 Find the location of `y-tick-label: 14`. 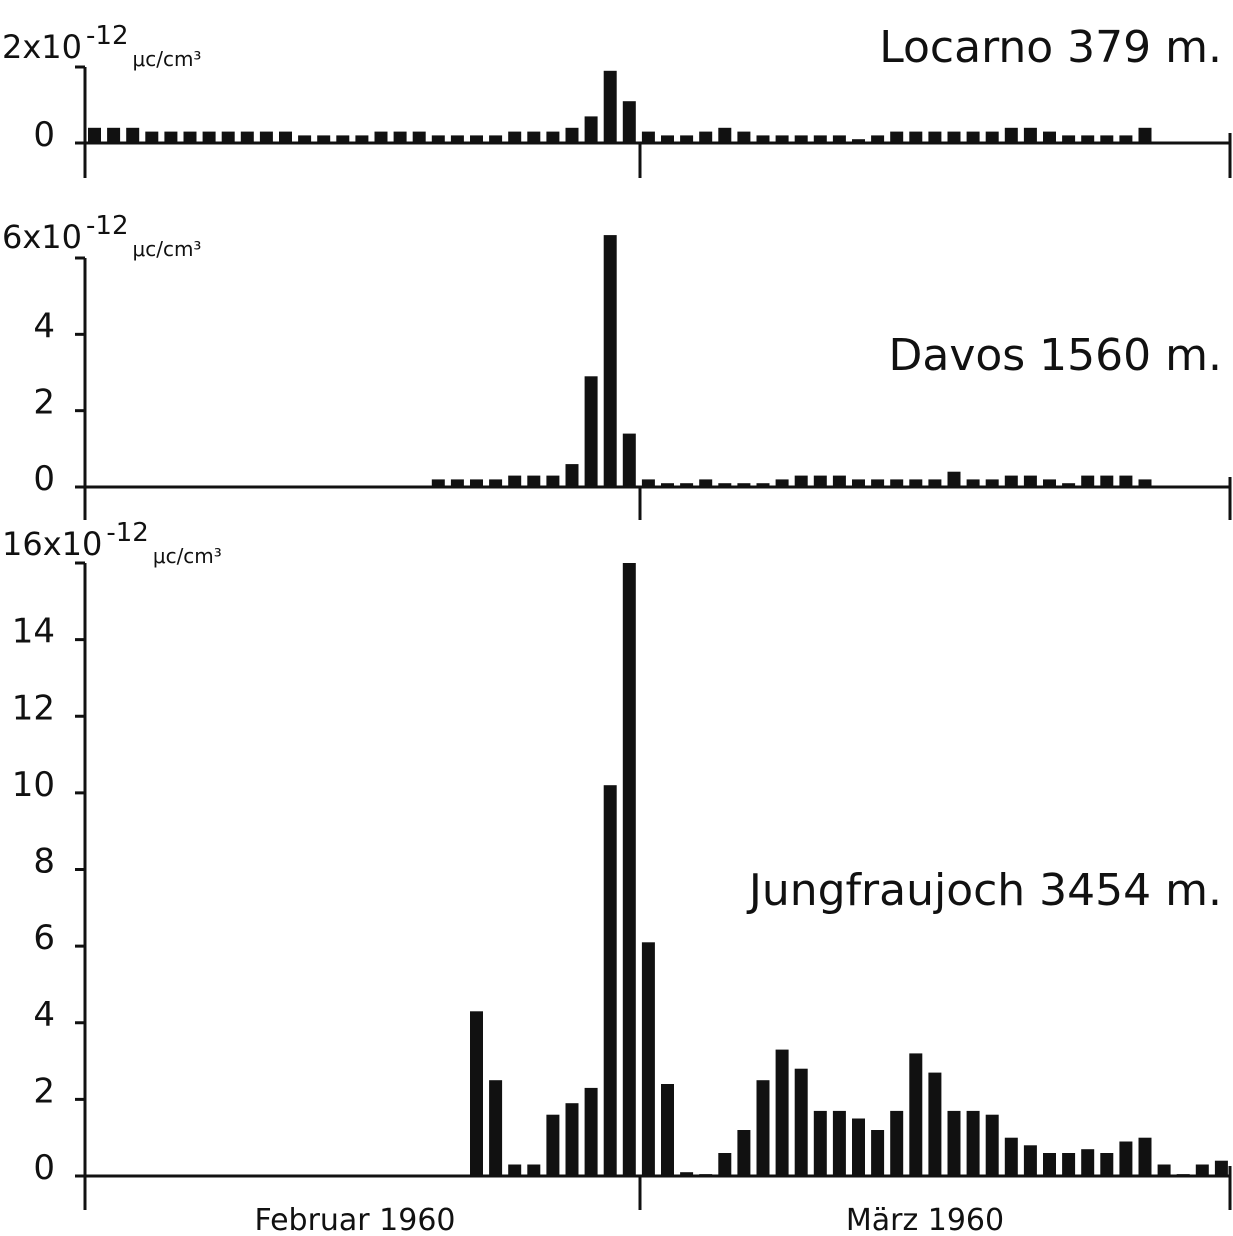

y-tick-label: 14 is located at coordinates (33, 632).